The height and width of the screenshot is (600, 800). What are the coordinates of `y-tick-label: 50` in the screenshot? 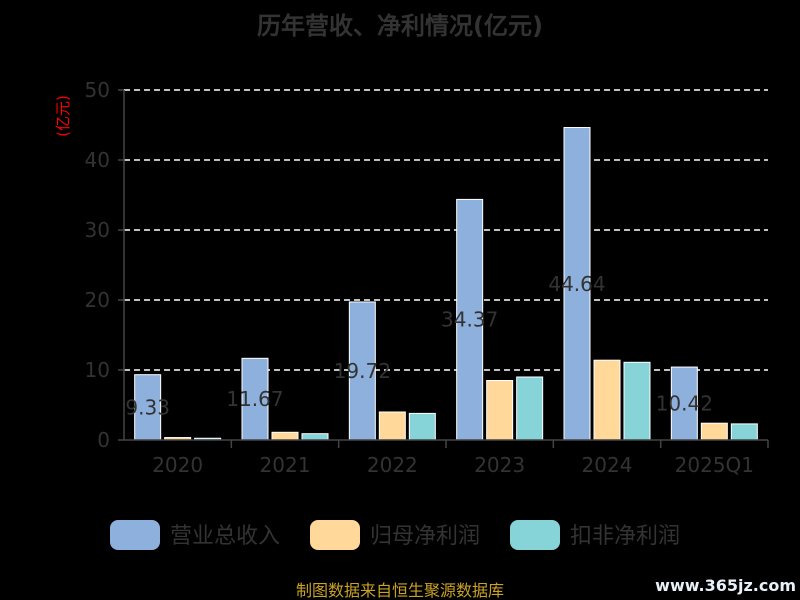 It's located at (97, 90).